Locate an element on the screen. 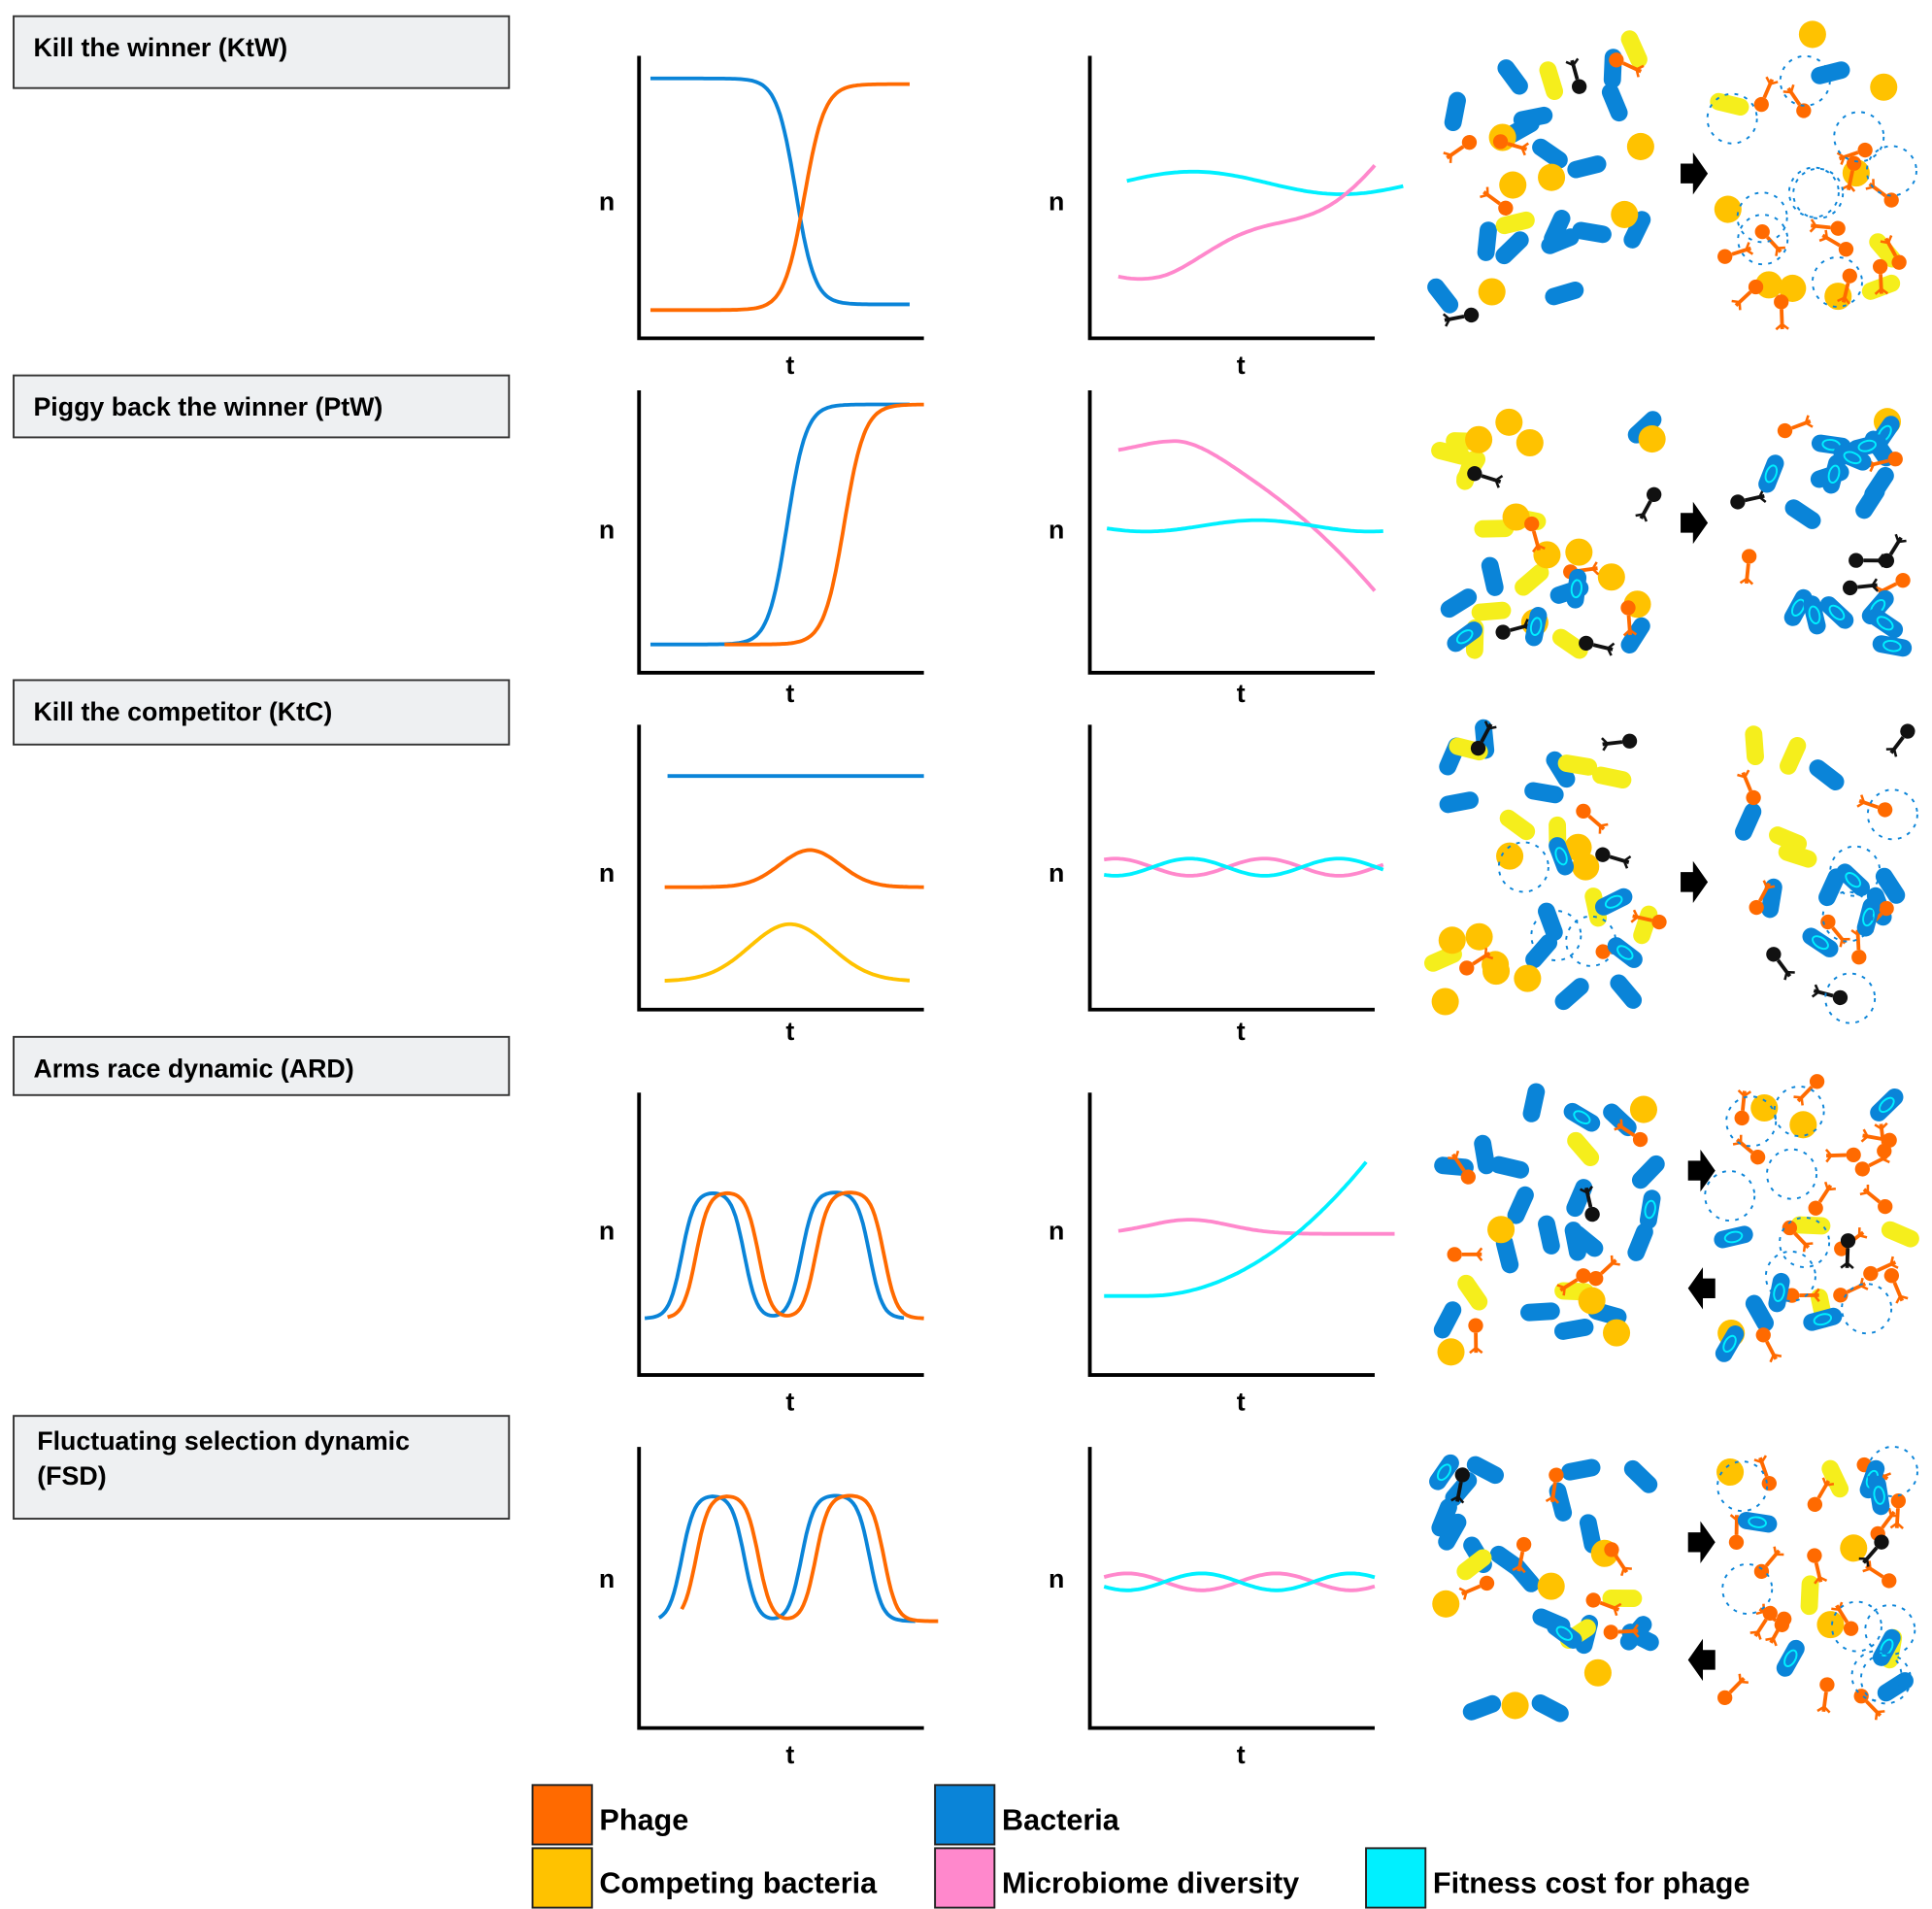 The height and width of the screenshot is (1909, 1932). row-title-line: Fluctuating selection dynamic is located at coordinates (223, 1441).